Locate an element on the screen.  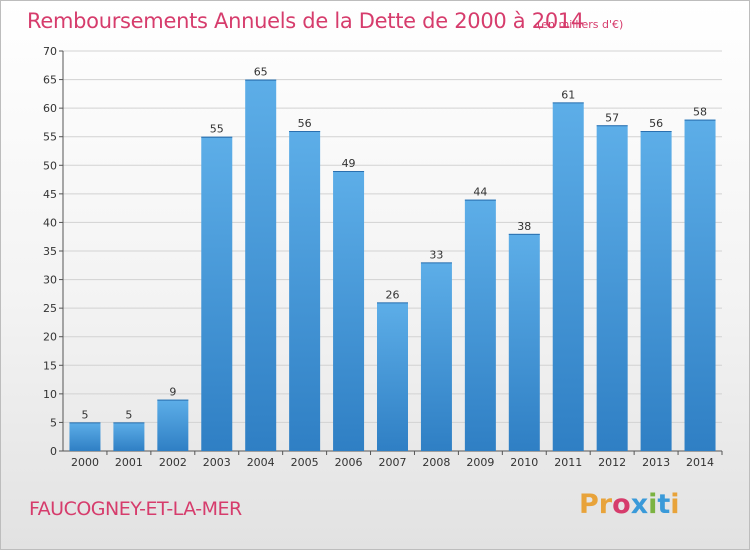
x-tick-label-2006: 2006 is located at coordinates (349, 462).